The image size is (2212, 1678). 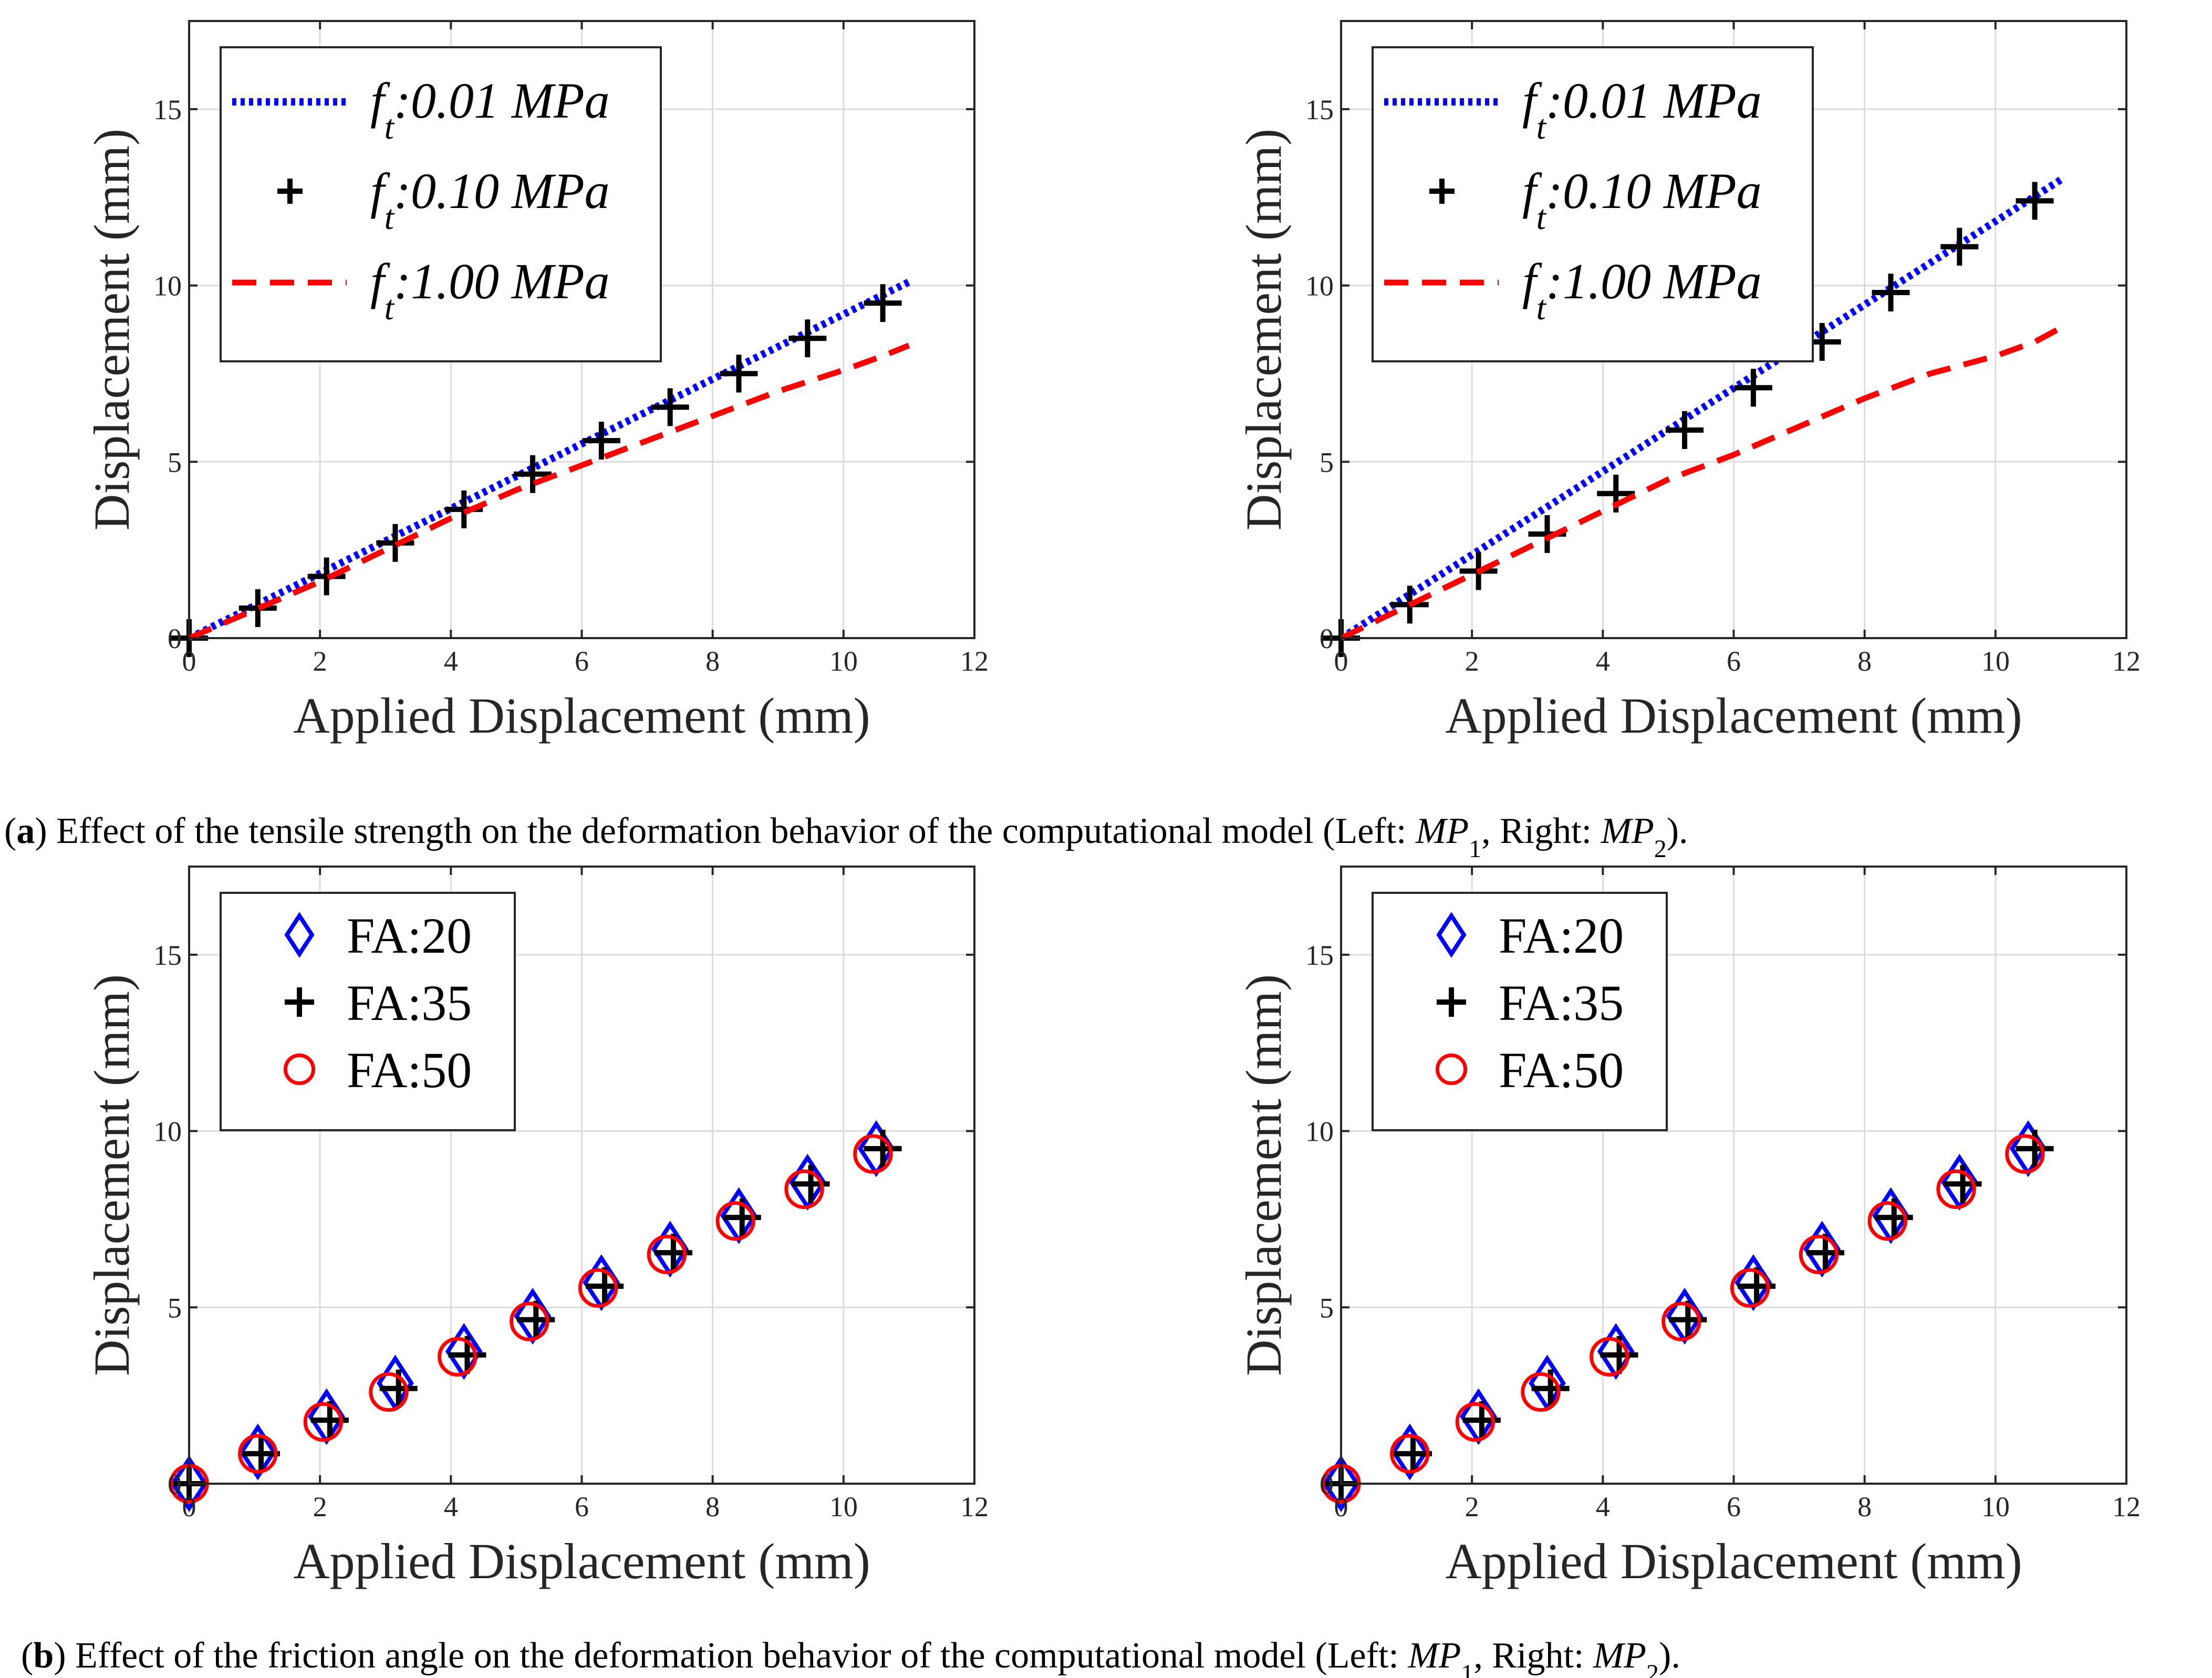 I want to click on y-tick-label: 0, so click(x=1327, y=1484).